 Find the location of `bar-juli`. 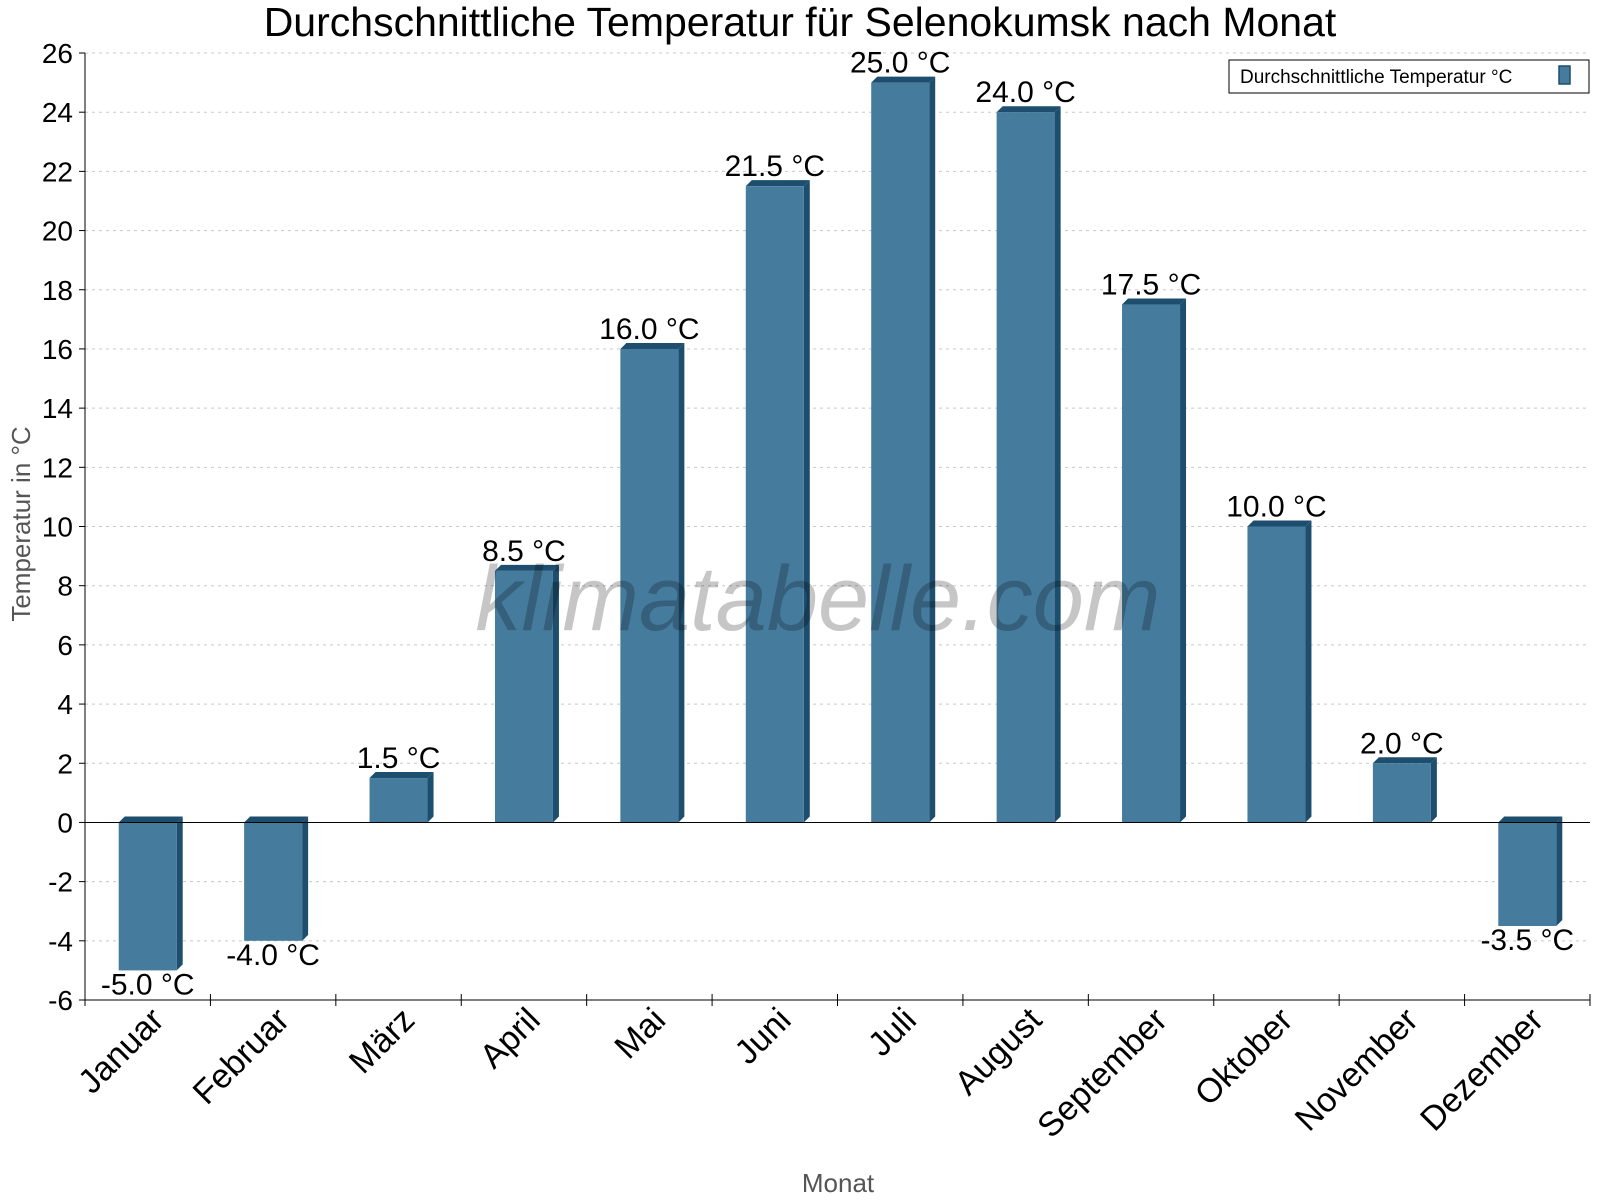

bar-juli is located at coordinates (903, 449).